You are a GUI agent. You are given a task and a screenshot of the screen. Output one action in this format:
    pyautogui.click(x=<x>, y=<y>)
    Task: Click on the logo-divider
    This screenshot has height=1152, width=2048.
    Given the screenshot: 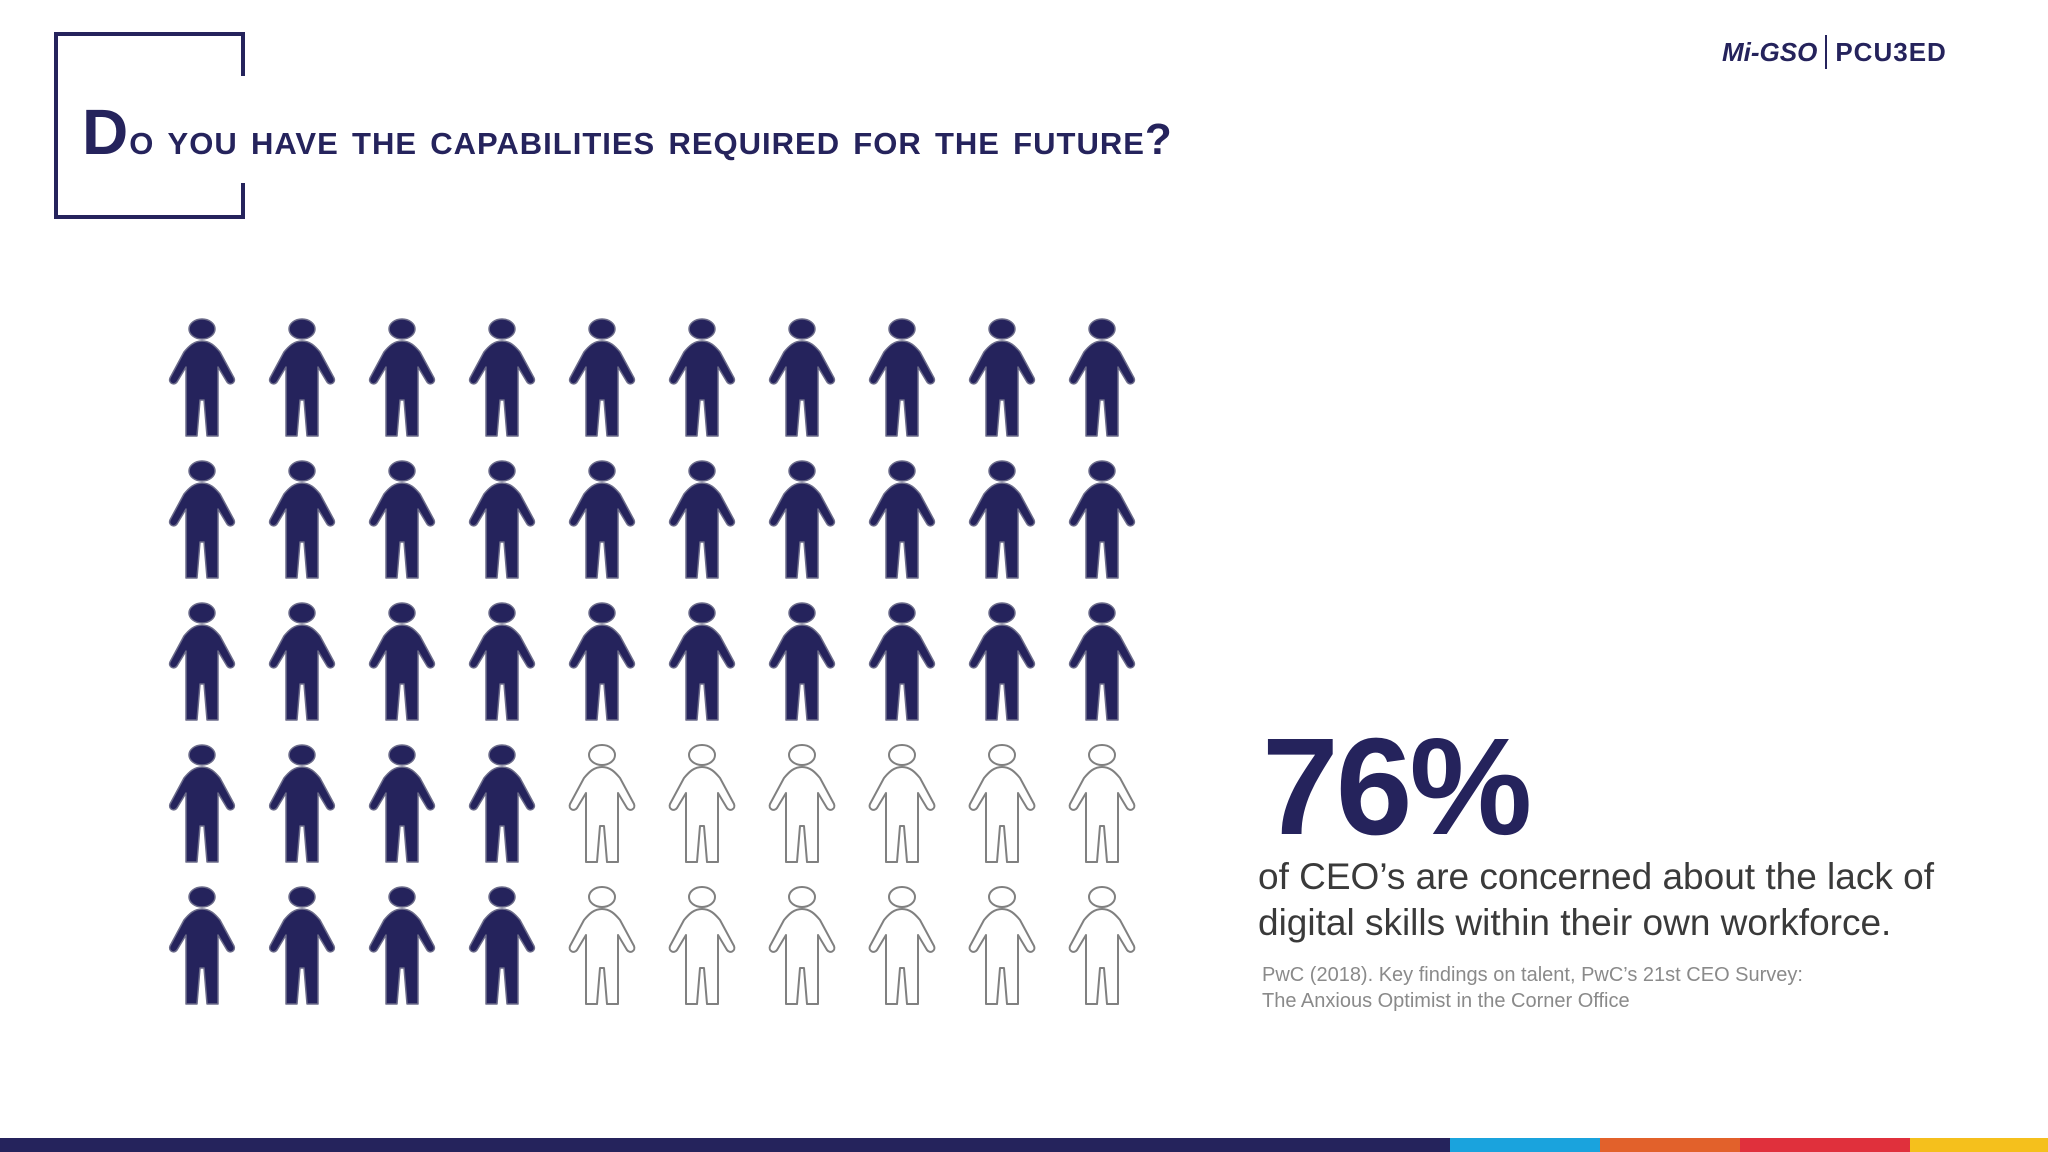 What is the action you would take?
    pyautogui.click(x=1826, y=52)
    